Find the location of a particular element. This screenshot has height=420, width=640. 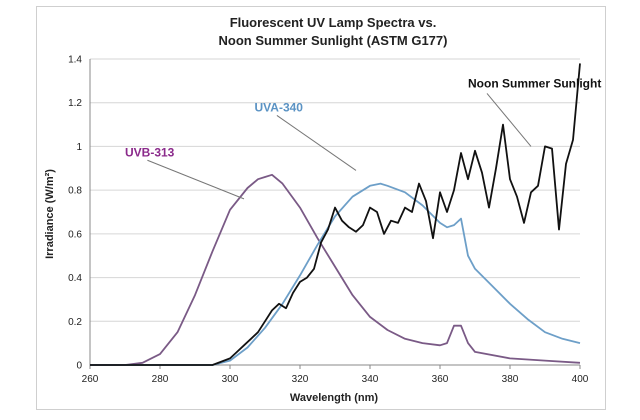

x-tick-label: 280 is located at coordinates (160, 379).